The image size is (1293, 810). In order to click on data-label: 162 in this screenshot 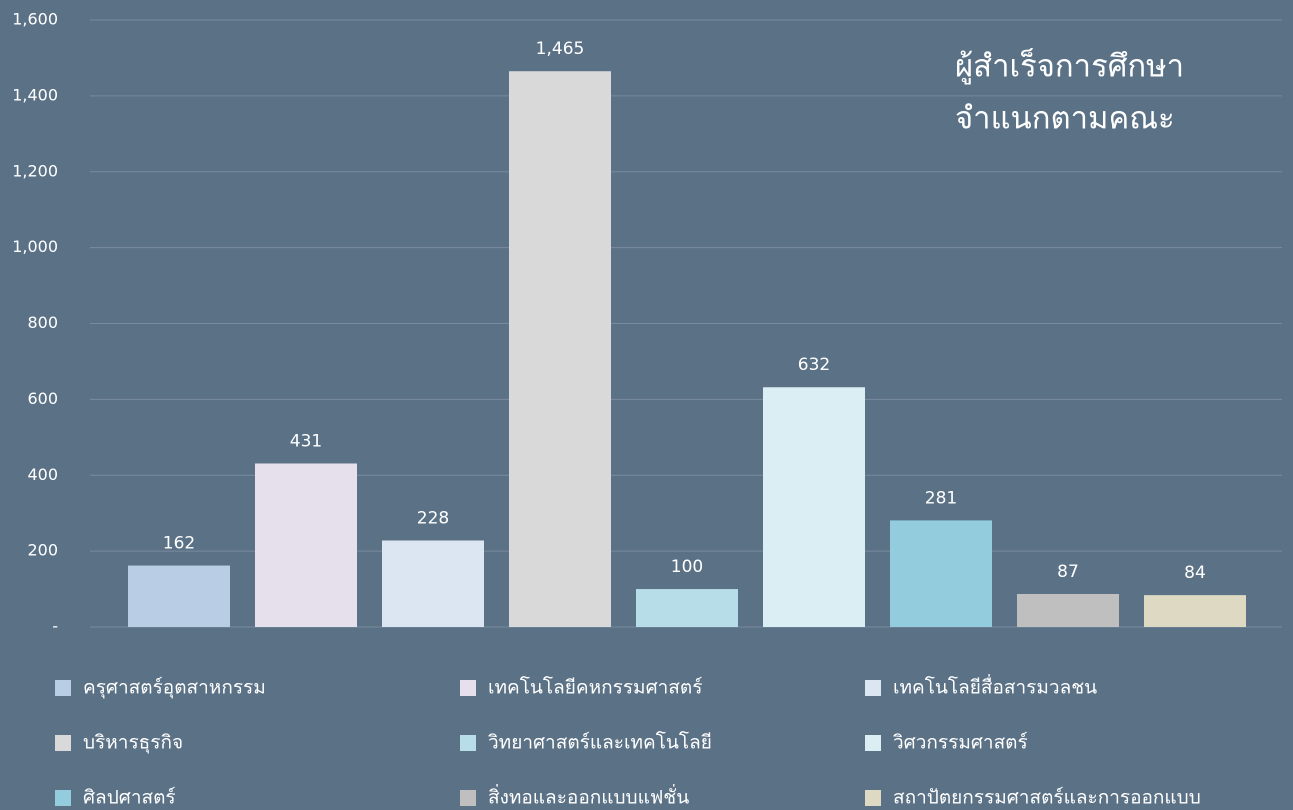, I will do `click(179, 544)`.